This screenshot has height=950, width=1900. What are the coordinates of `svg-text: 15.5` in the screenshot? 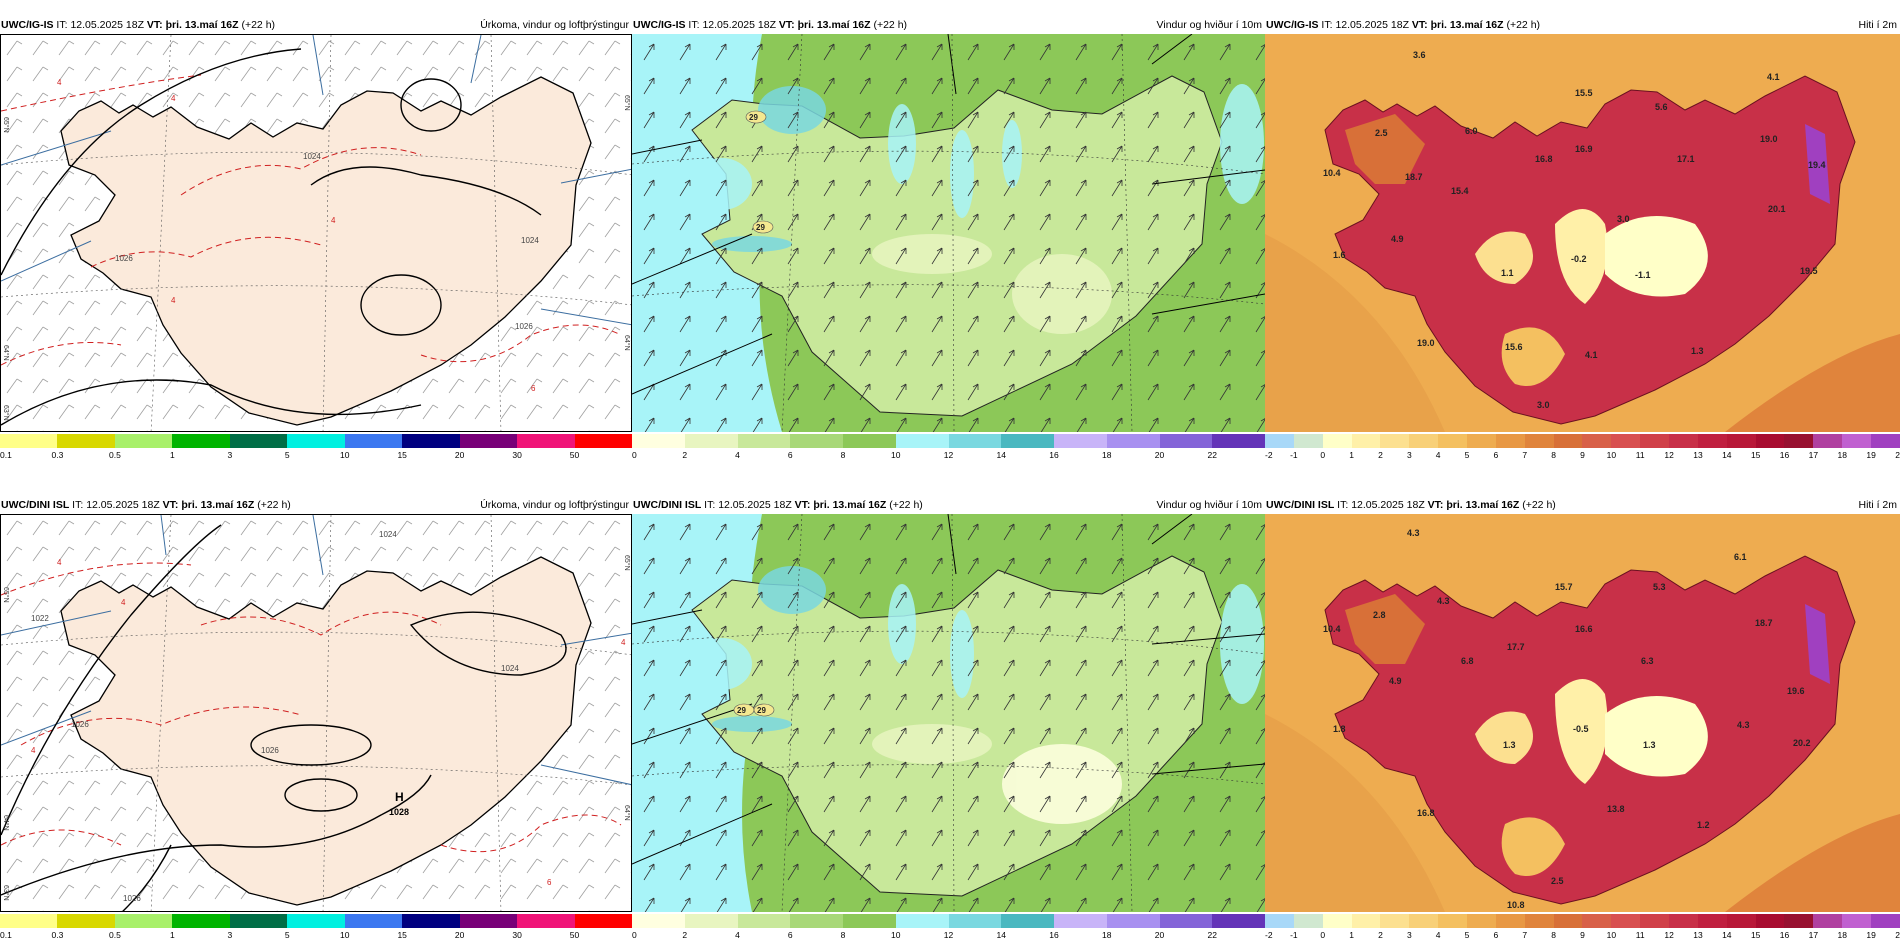 It's located at (1584, 93).